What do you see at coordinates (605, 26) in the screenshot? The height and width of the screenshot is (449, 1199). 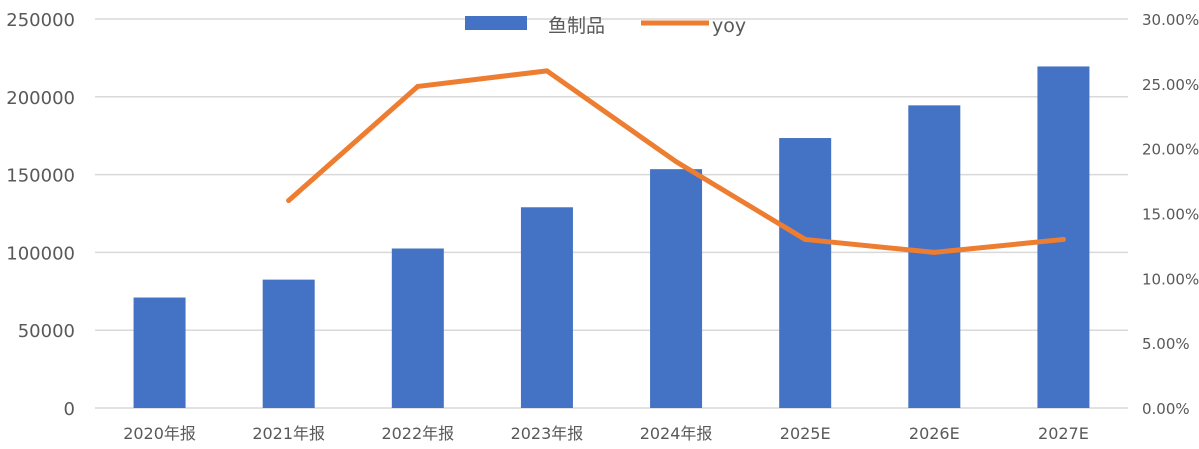 I see `legend: 鱼制品 yoy` at bounding box center [605, 26].